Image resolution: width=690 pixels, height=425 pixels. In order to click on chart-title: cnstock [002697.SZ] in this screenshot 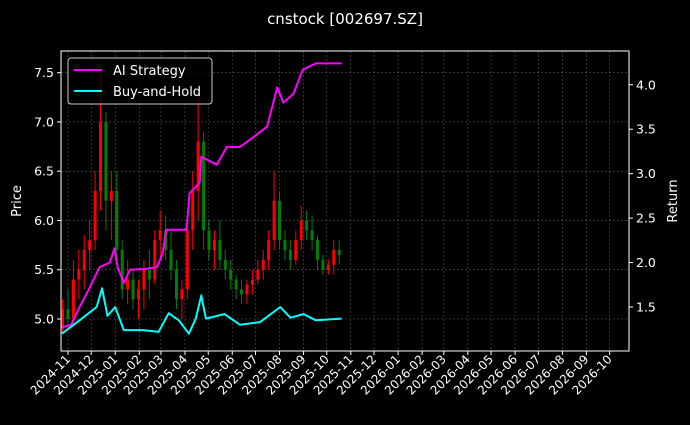, I will do `click(345, 19)`.